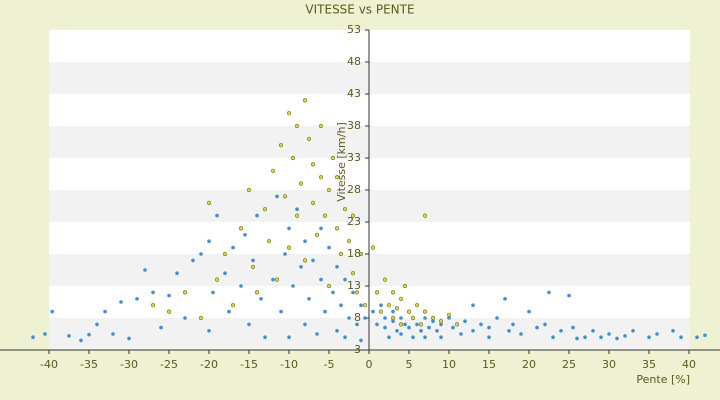 The image size is (720, 400). I want to click on y-axis-title: Vitesse [km/h], so click(341, 162).